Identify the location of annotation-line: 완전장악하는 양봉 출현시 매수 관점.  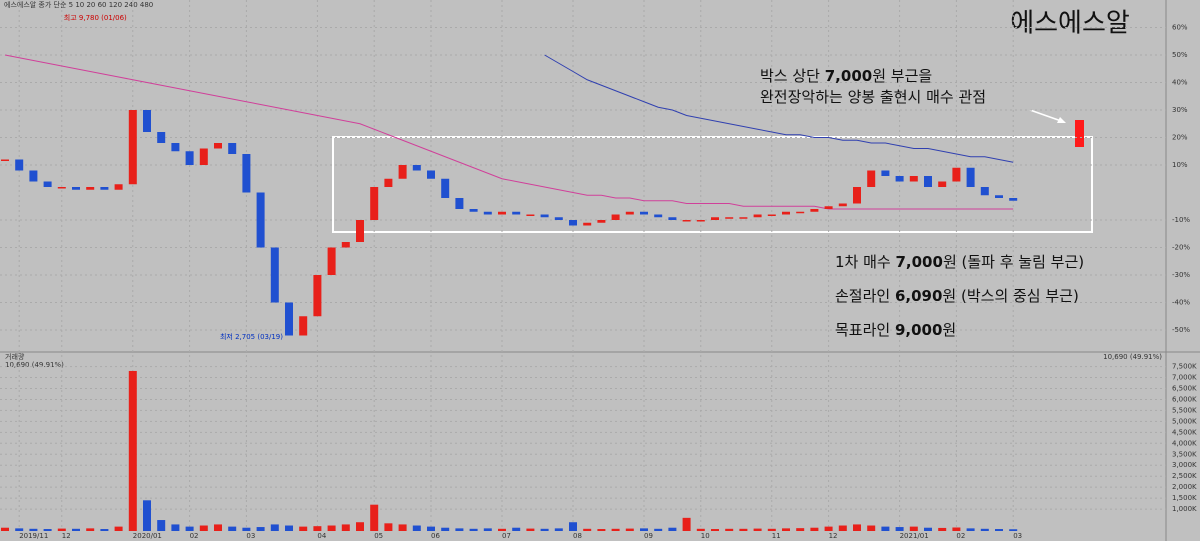
(873, 97).